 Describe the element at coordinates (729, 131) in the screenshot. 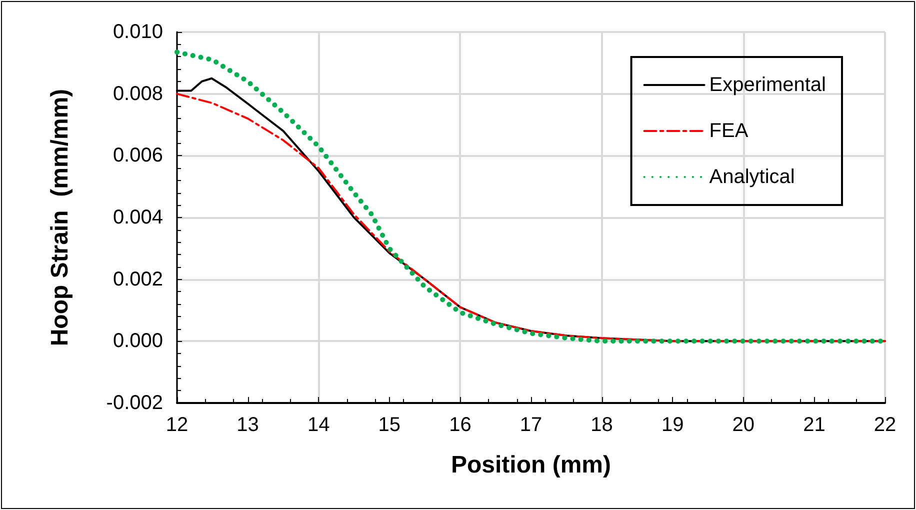

I see `legend-label: FEA` at that location.